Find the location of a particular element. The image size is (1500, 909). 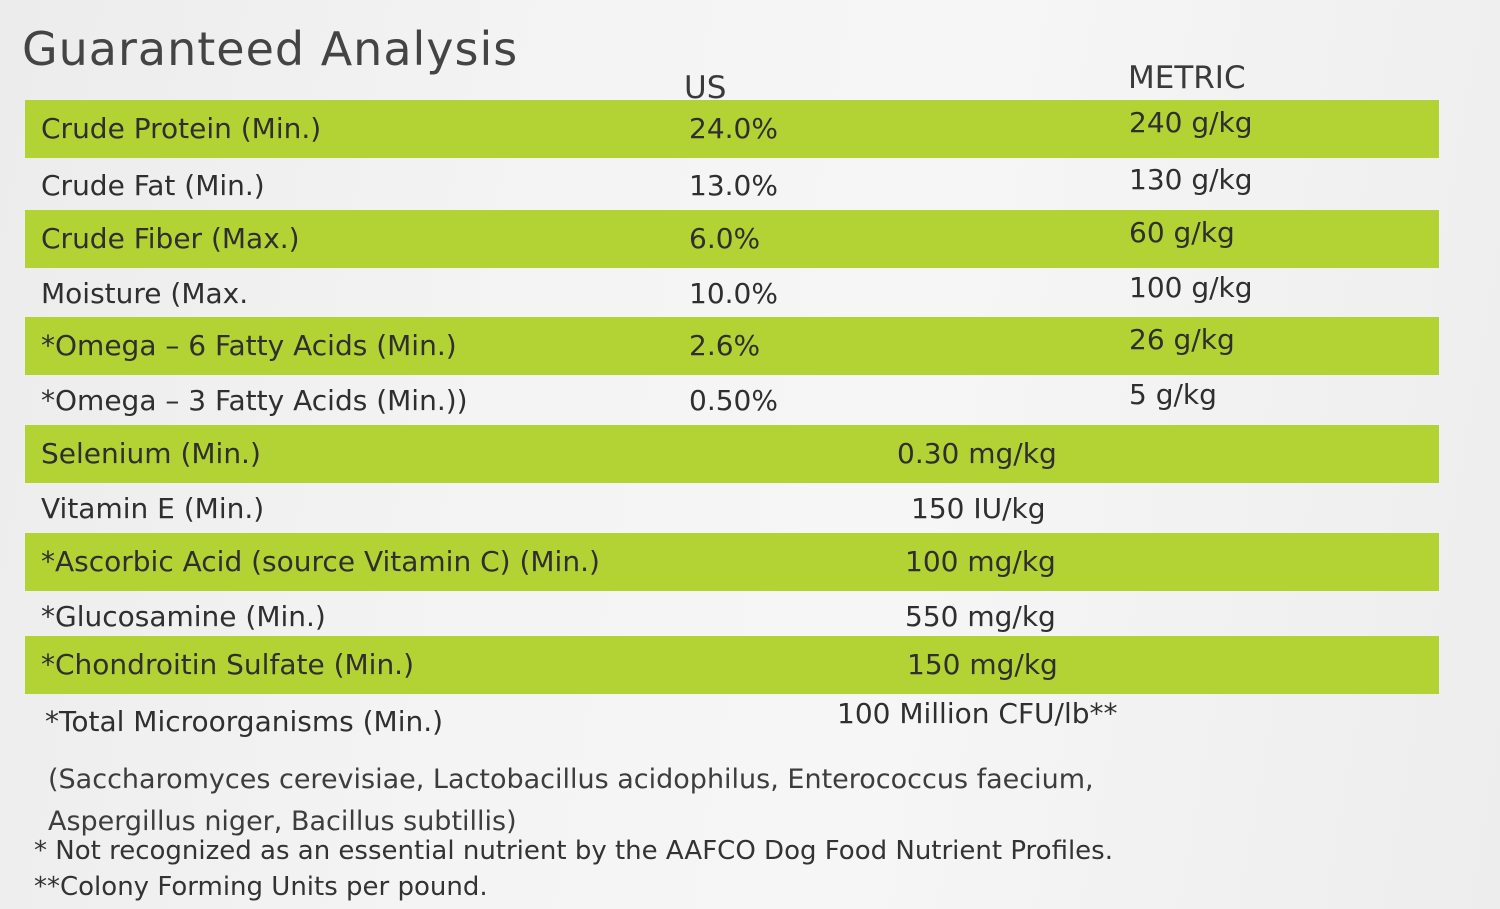

nutrient-label: *Chondroitin Sulfate (Min.) is located at coordinates (228, 664).